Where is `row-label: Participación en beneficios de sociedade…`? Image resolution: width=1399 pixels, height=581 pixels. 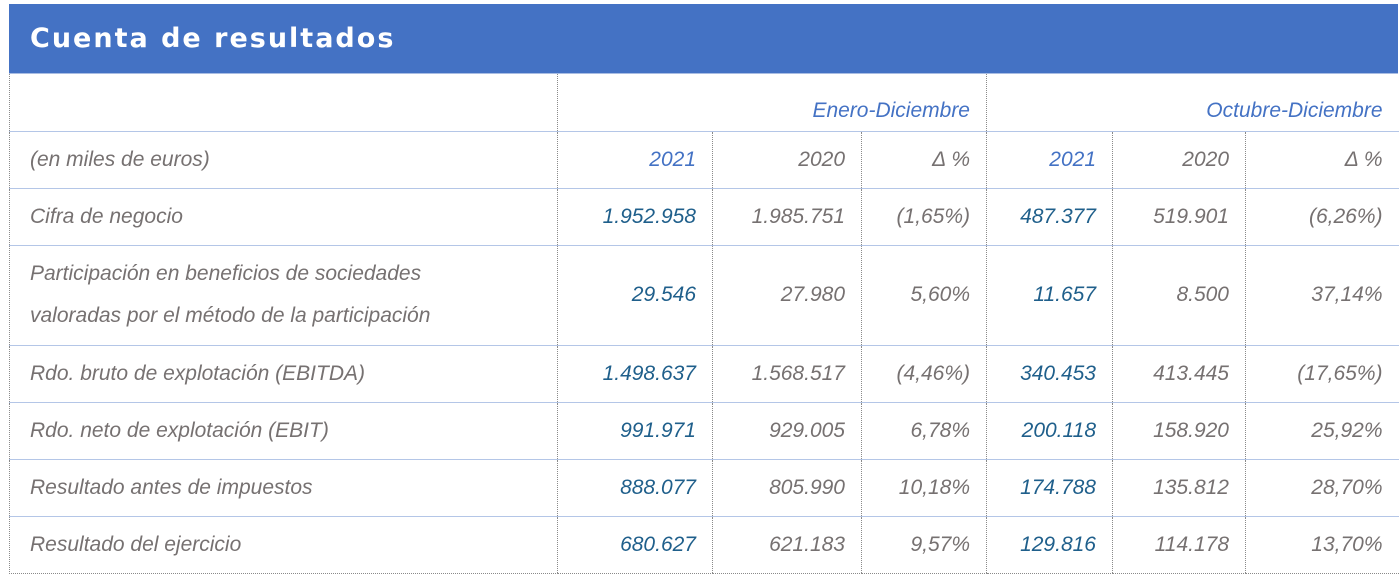 row-label: Participación en beneficios de sociedade… is located at coordinates (283, 295).